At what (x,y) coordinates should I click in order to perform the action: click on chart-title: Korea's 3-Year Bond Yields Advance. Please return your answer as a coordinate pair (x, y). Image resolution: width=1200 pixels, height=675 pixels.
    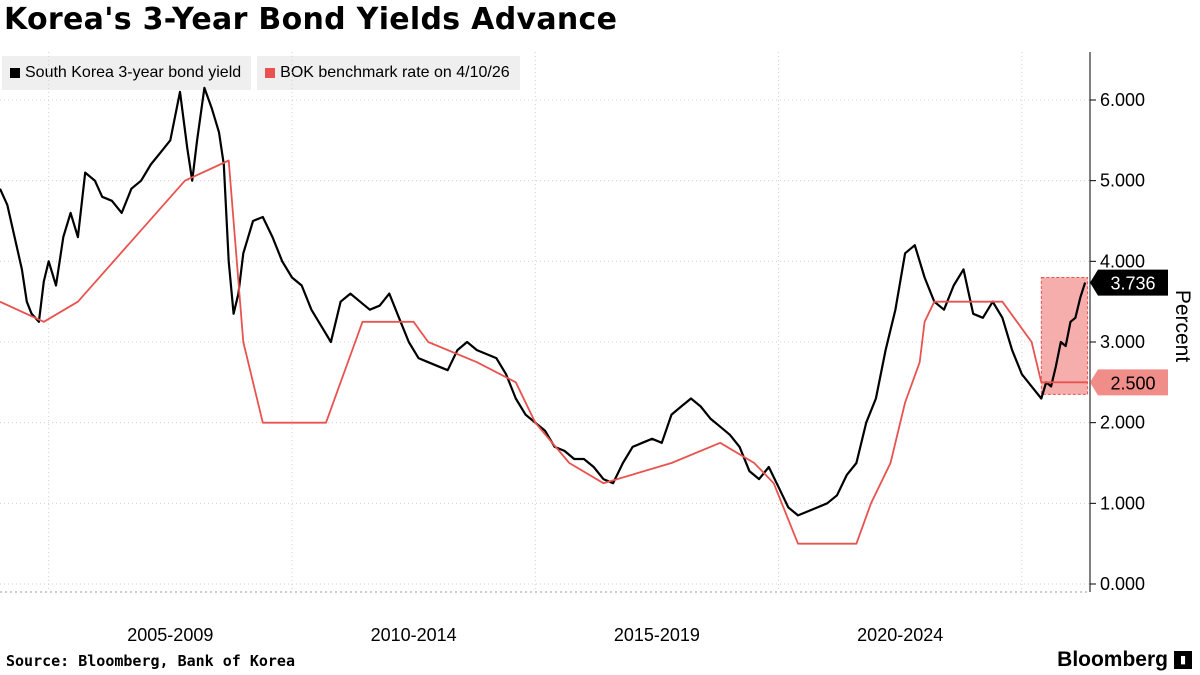
    Looking at the image, I should click on (311, 19).